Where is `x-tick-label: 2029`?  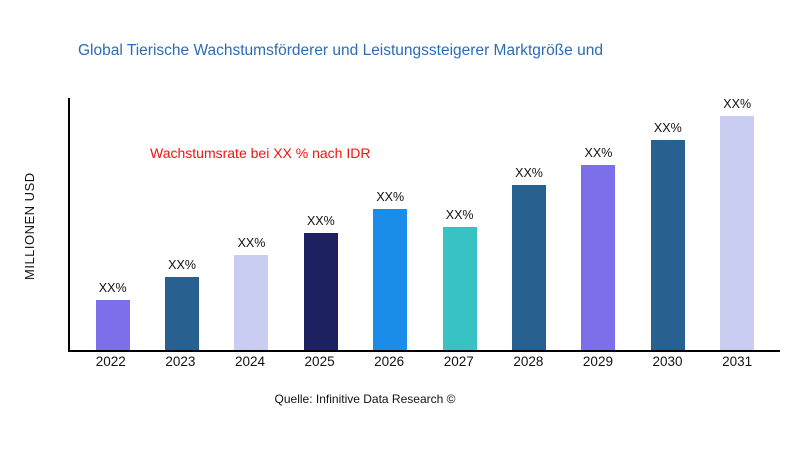
x-tick-label: 2029 is located at coordinates (597, 361).